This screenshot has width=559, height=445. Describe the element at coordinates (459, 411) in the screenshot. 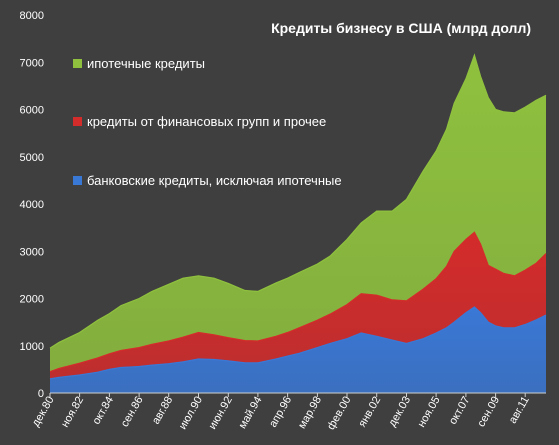

I see `x-tick-label: окт.07` at that location.